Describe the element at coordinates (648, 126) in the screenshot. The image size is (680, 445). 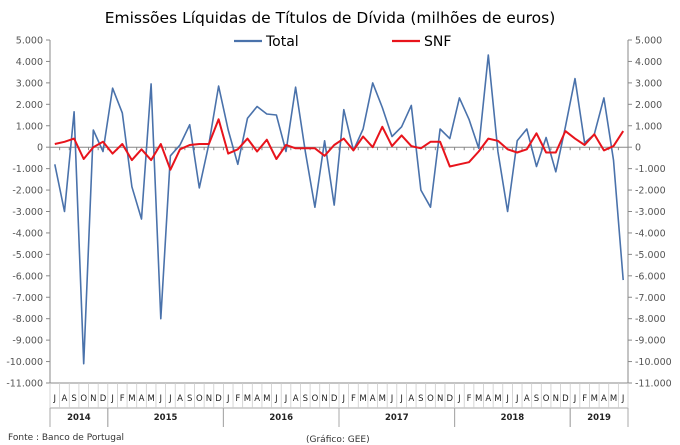
I see `y-tick-label-right: 1.000` at that location.